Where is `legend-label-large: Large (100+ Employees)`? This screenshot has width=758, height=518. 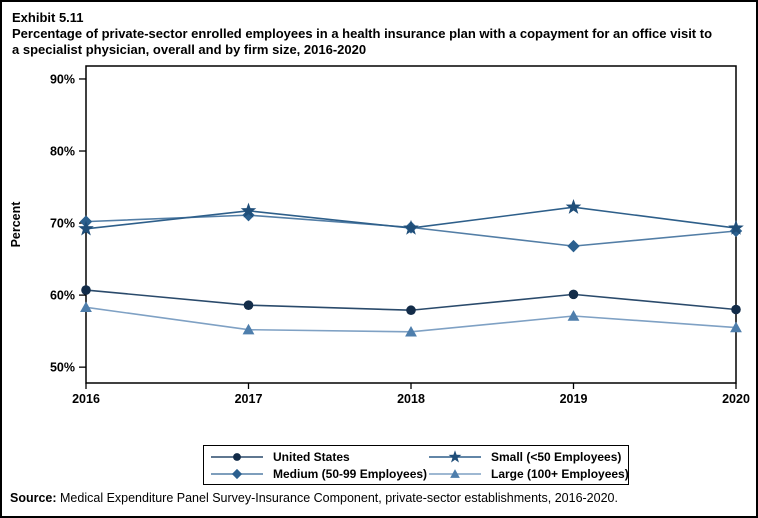 legend-label-large: Large (100+ Employees) is located at coordinates (560, 473).